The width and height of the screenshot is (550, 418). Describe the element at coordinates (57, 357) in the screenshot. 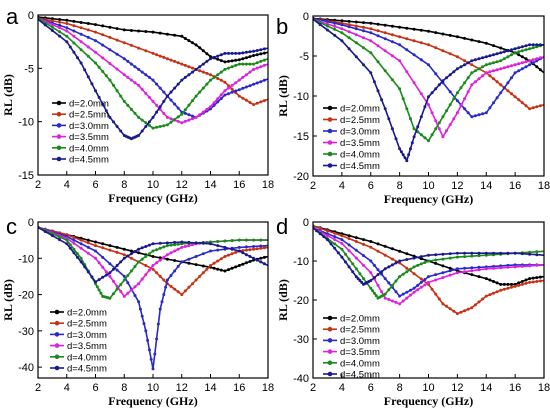

I see `legend-marker` at that location.